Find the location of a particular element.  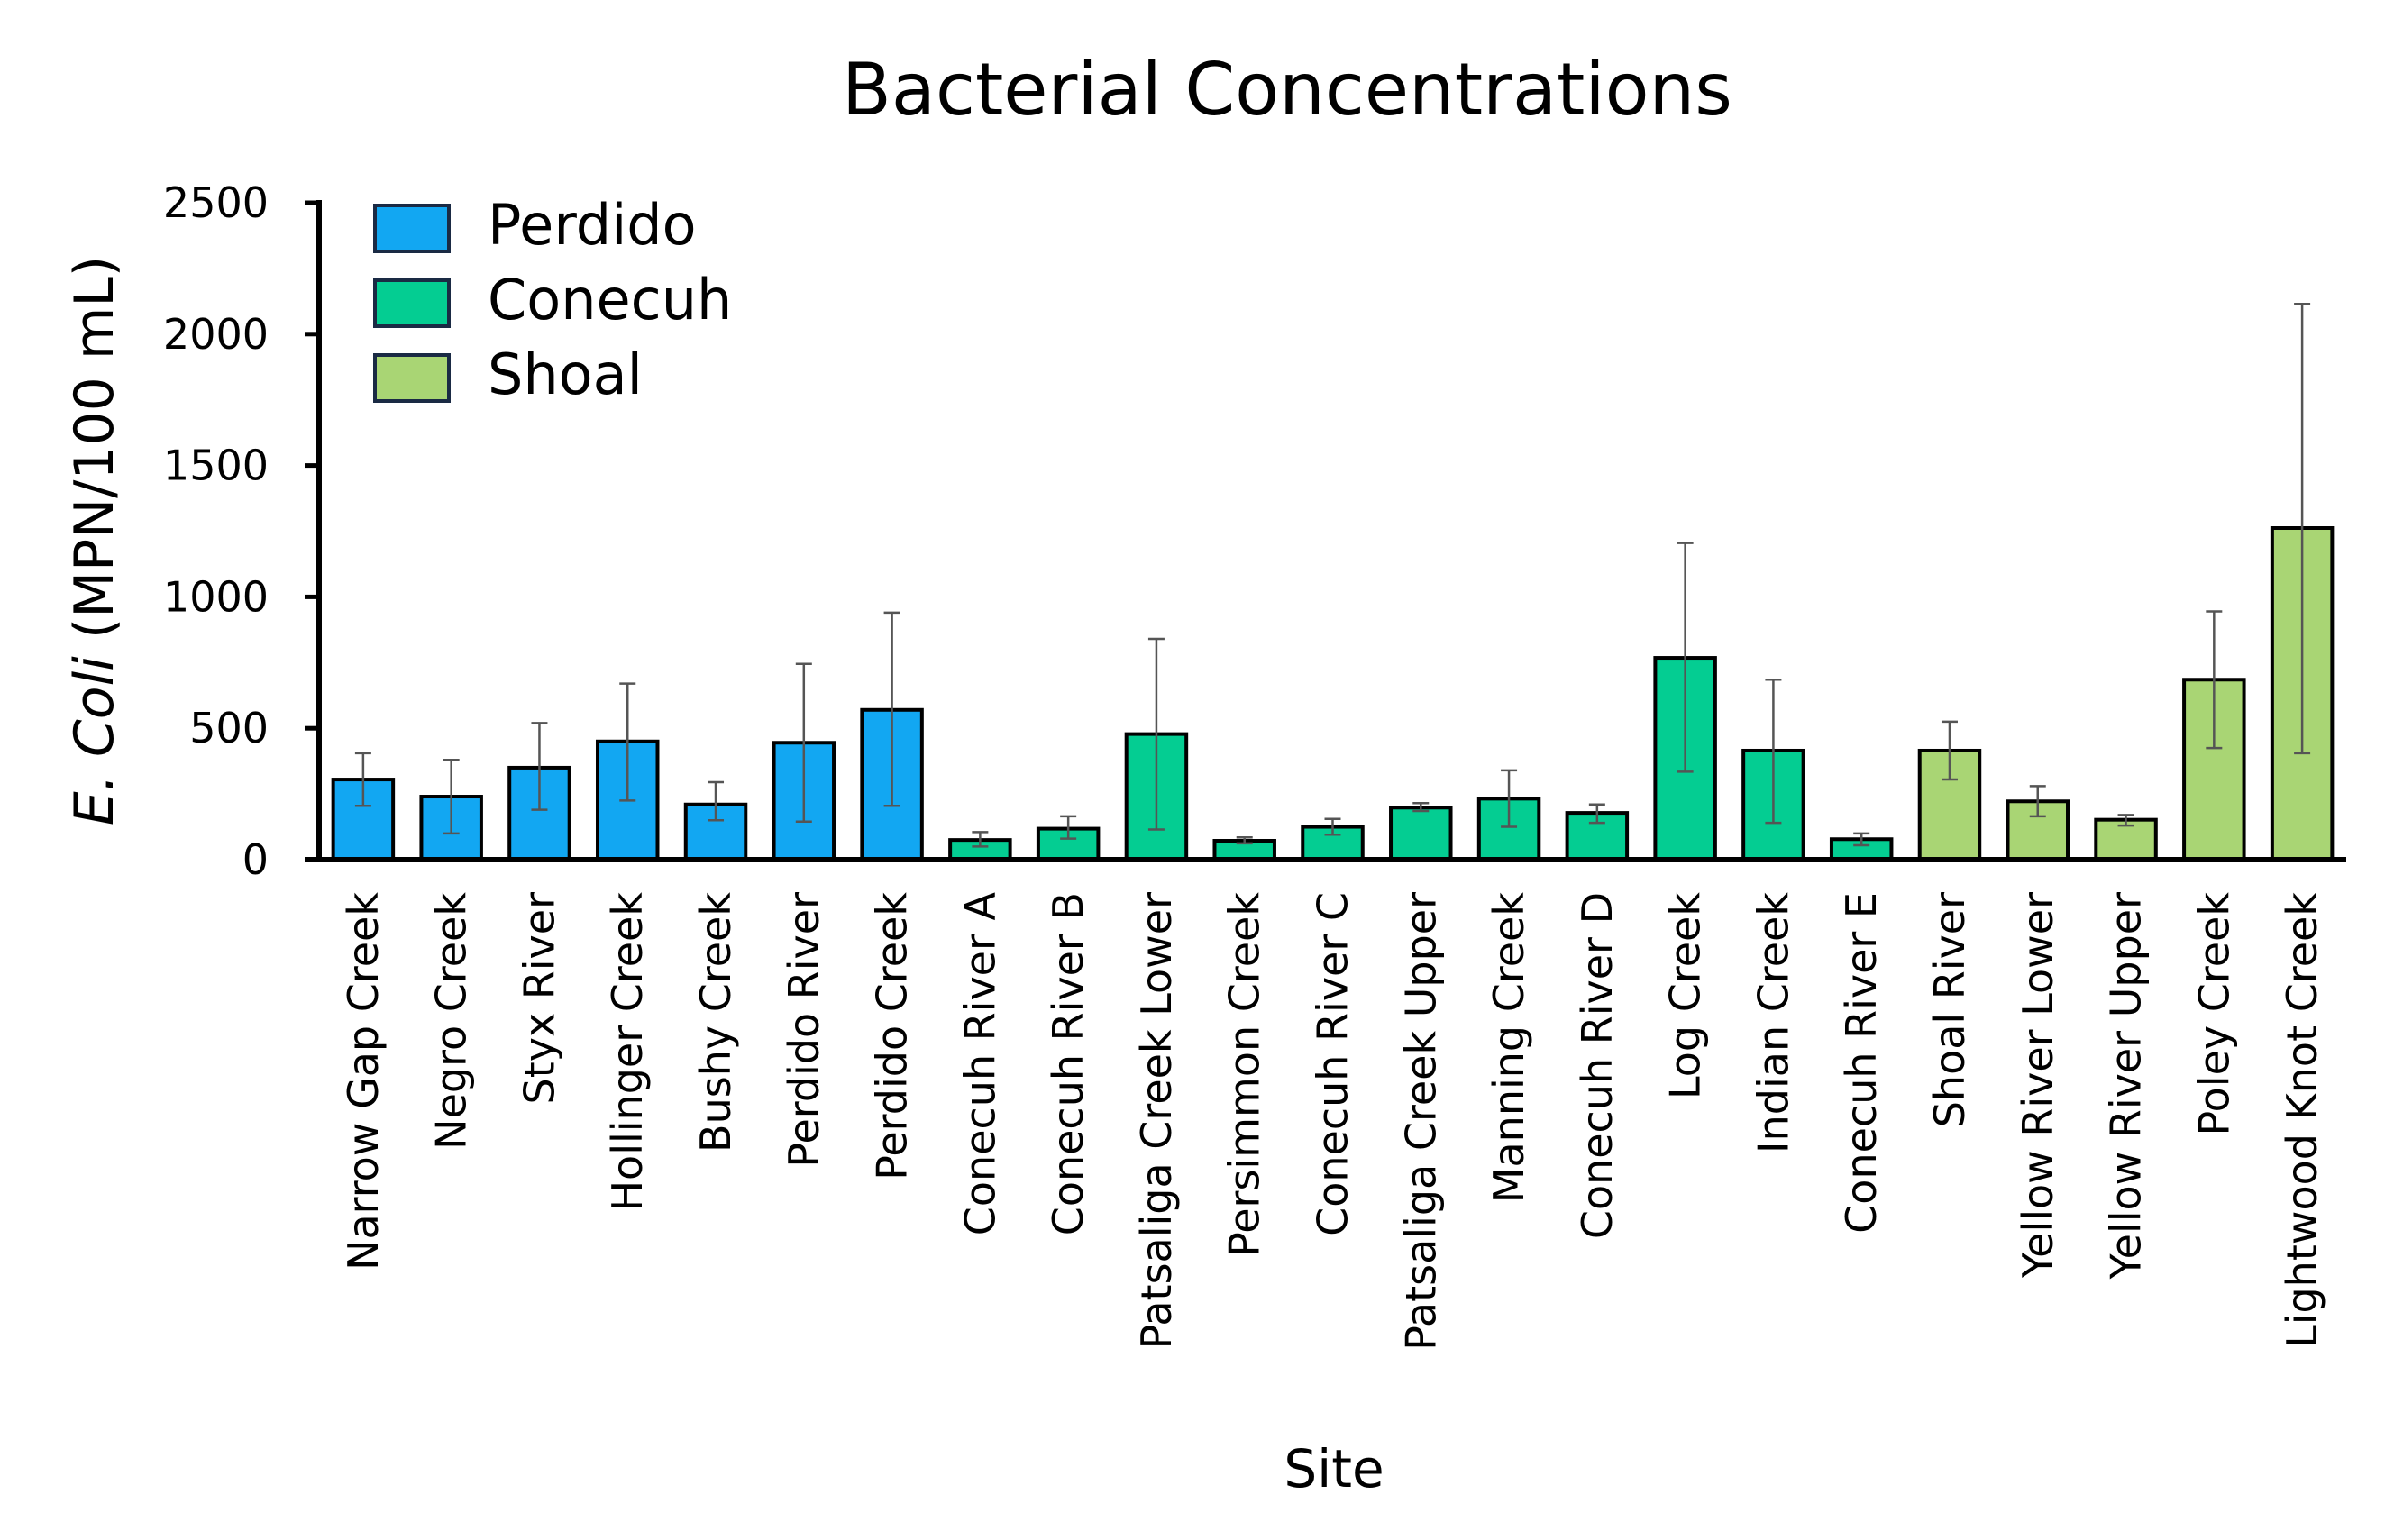

legend-label: Perdido is located at coordinates (592, 225).